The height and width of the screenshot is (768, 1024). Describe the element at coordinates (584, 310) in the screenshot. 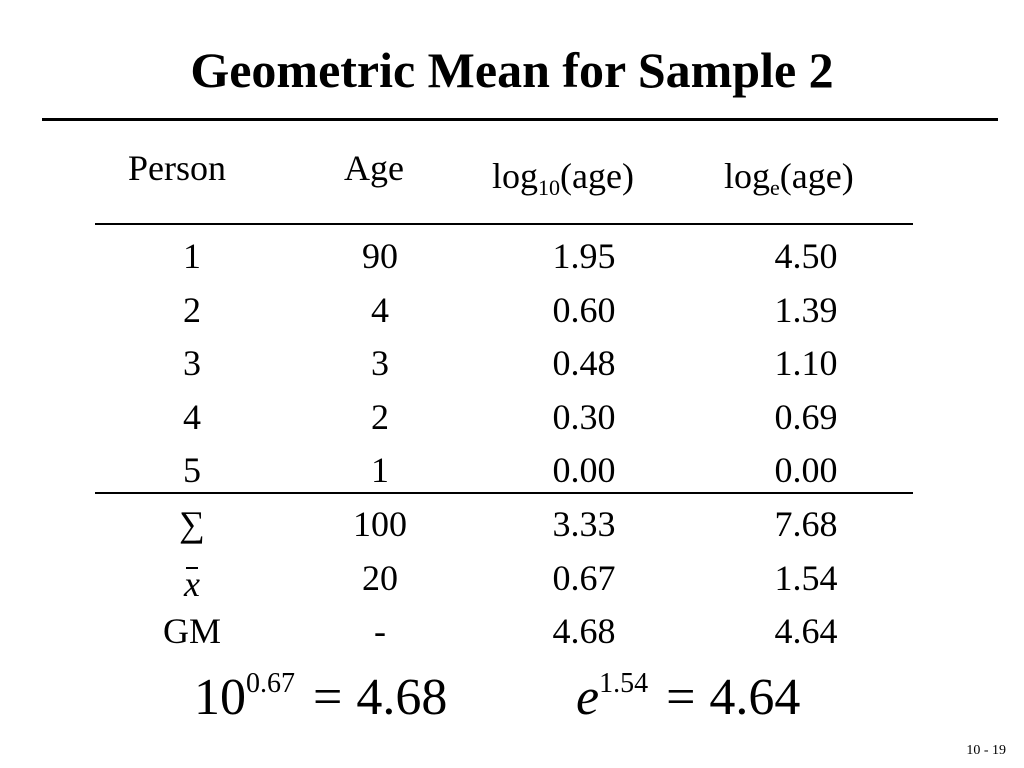

I see `cell-log10: 0.60` at that location.